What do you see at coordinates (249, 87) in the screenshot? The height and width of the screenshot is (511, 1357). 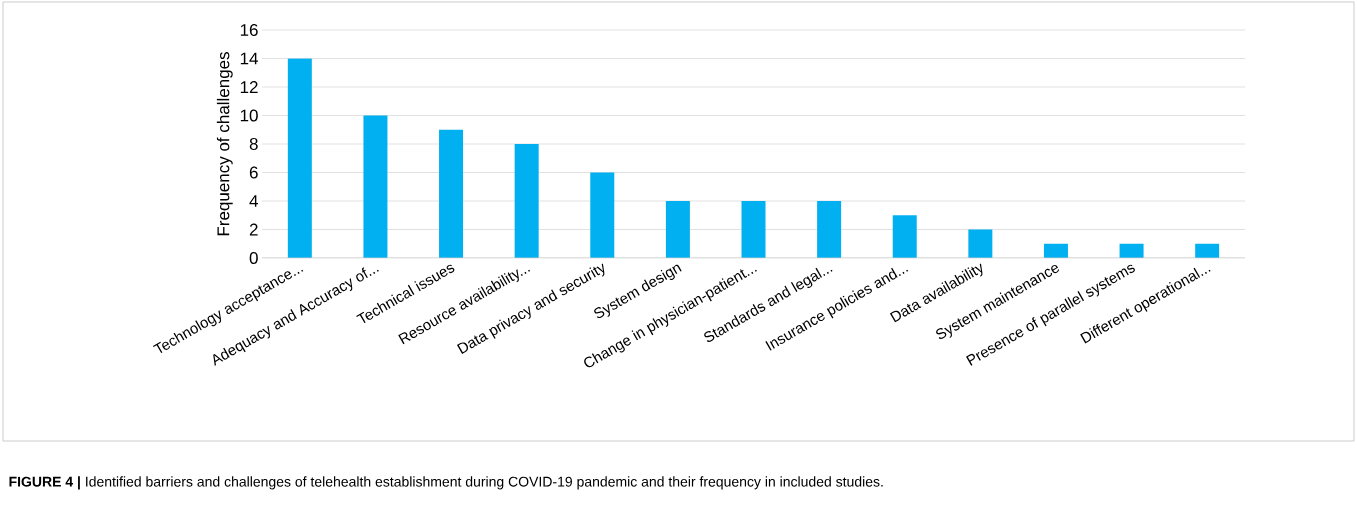 I see `y-tick-label: 12` at bounding box center [249, 87].